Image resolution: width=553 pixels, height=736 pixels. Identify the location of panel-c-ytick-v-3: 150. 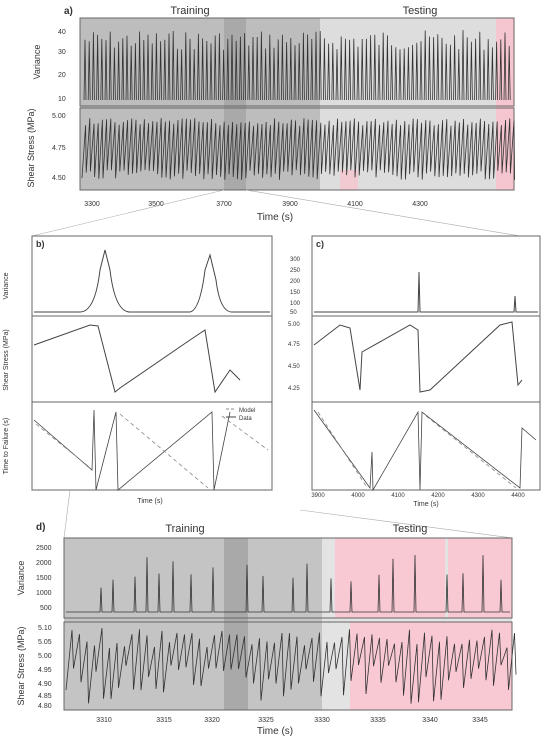
(295, 293).